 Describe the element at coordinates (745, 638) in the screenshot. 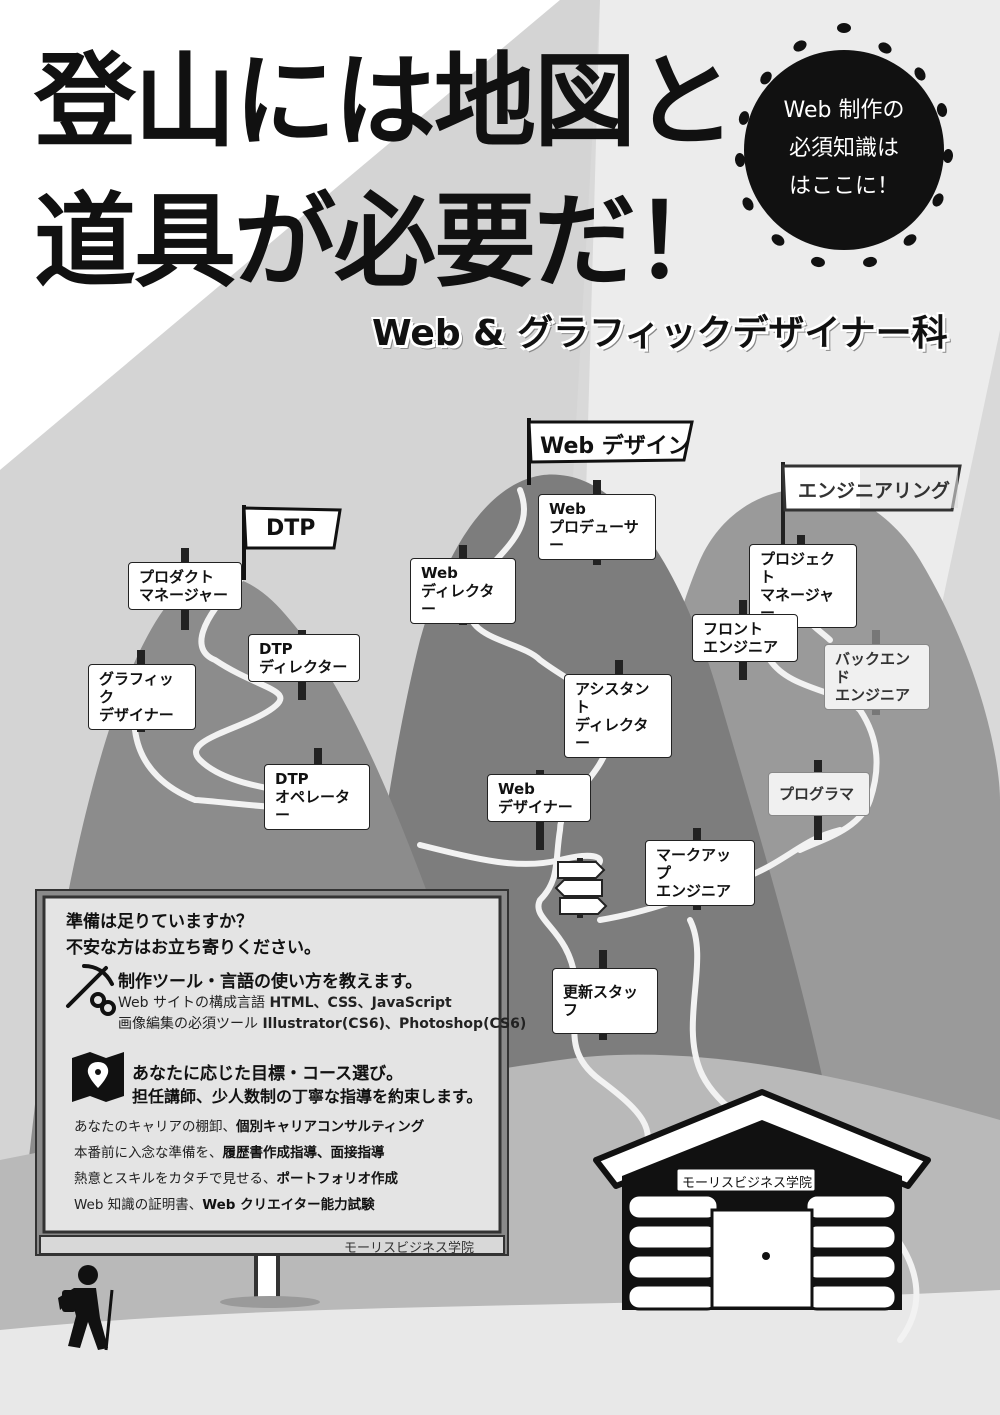

I see `sign-front-engineer: フロント エンジニア` at that location.